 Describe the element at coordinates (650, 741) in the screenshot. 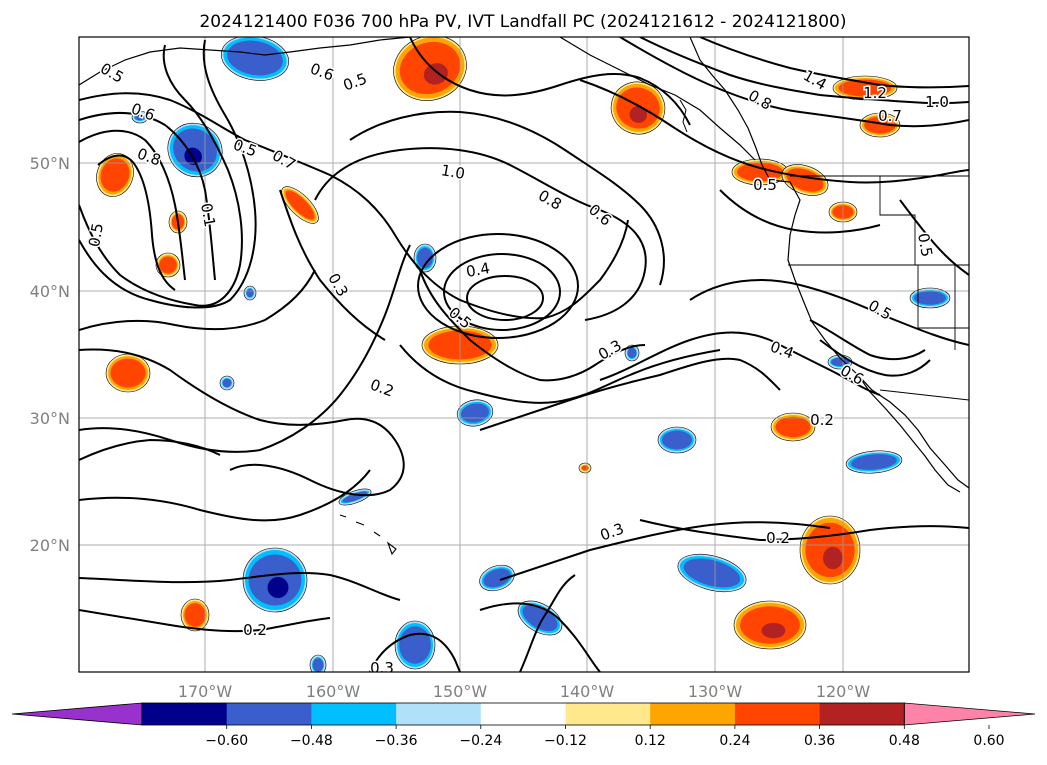

I see `colorbar-tick-label: 0.12` at that location.